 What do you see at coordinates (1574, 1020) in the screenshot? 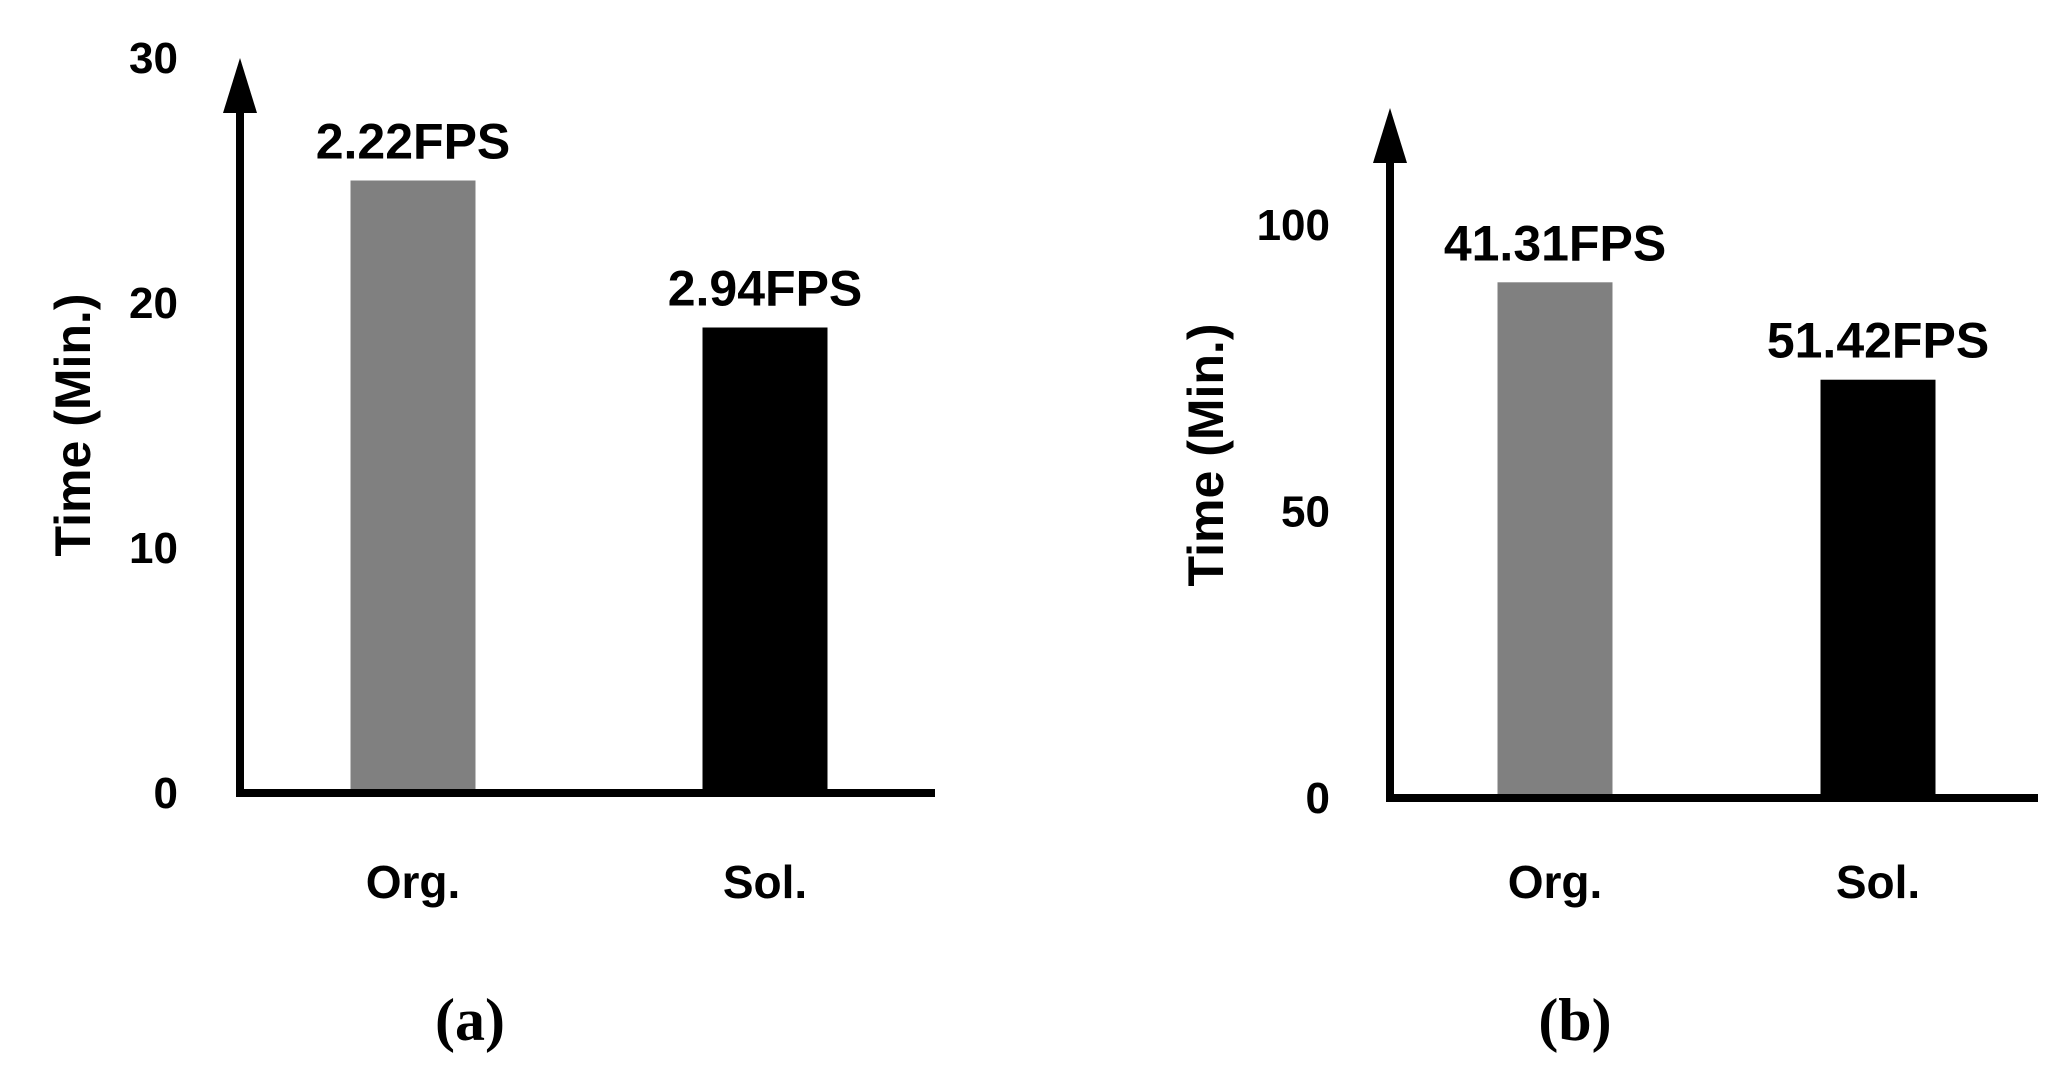
I see `panel-label: (b)` at bounding box center [1574, 1020].